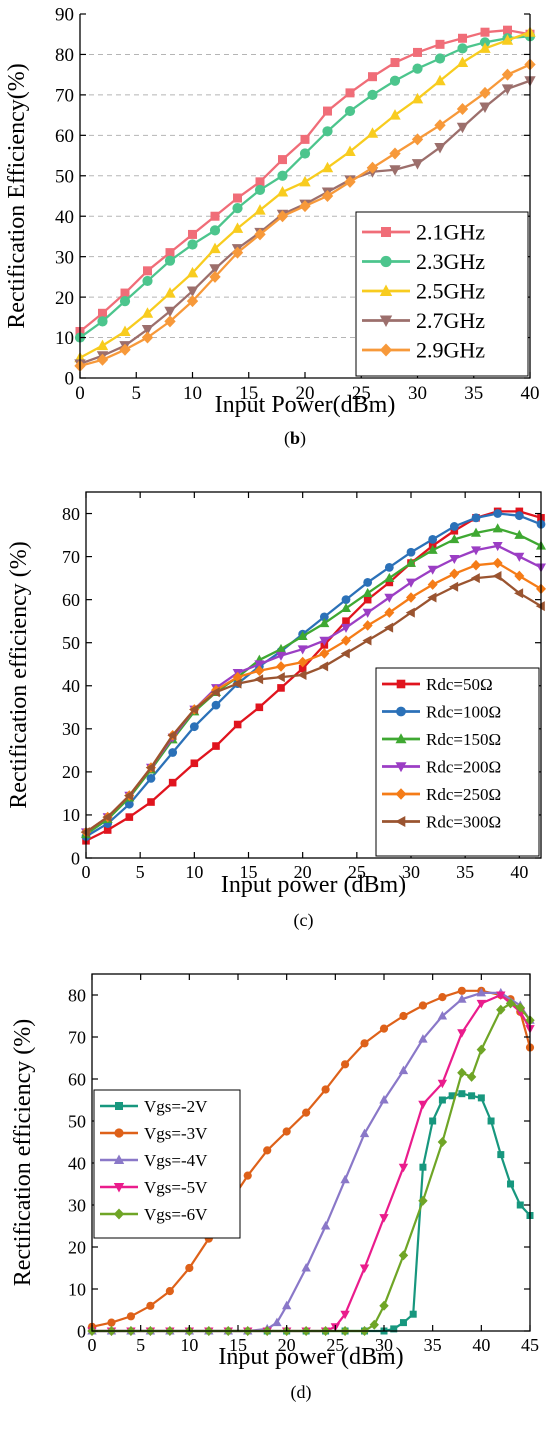 This screenshot has width=550, height=1433. Describe the element at coordinates (64, 55) in the screenshot. I see `y-tick-label: 80` at that location.